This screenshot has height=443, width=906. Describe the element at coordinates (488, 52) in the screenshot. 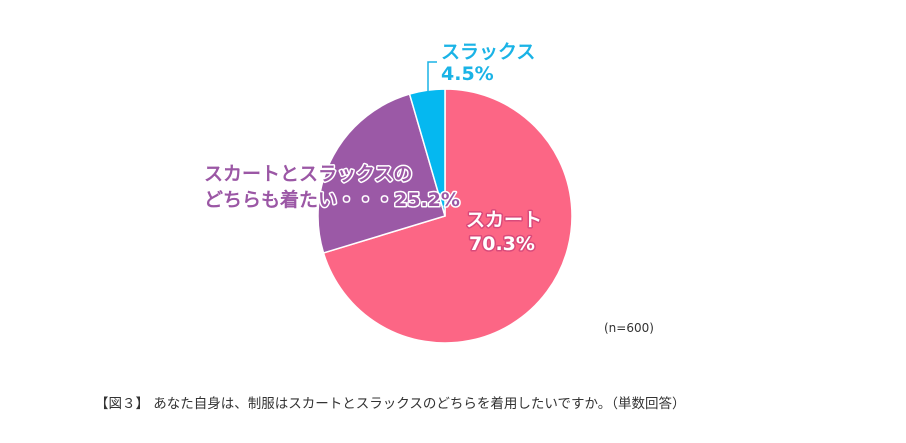

I see `slice-label-slacks: スラックス` at that location.